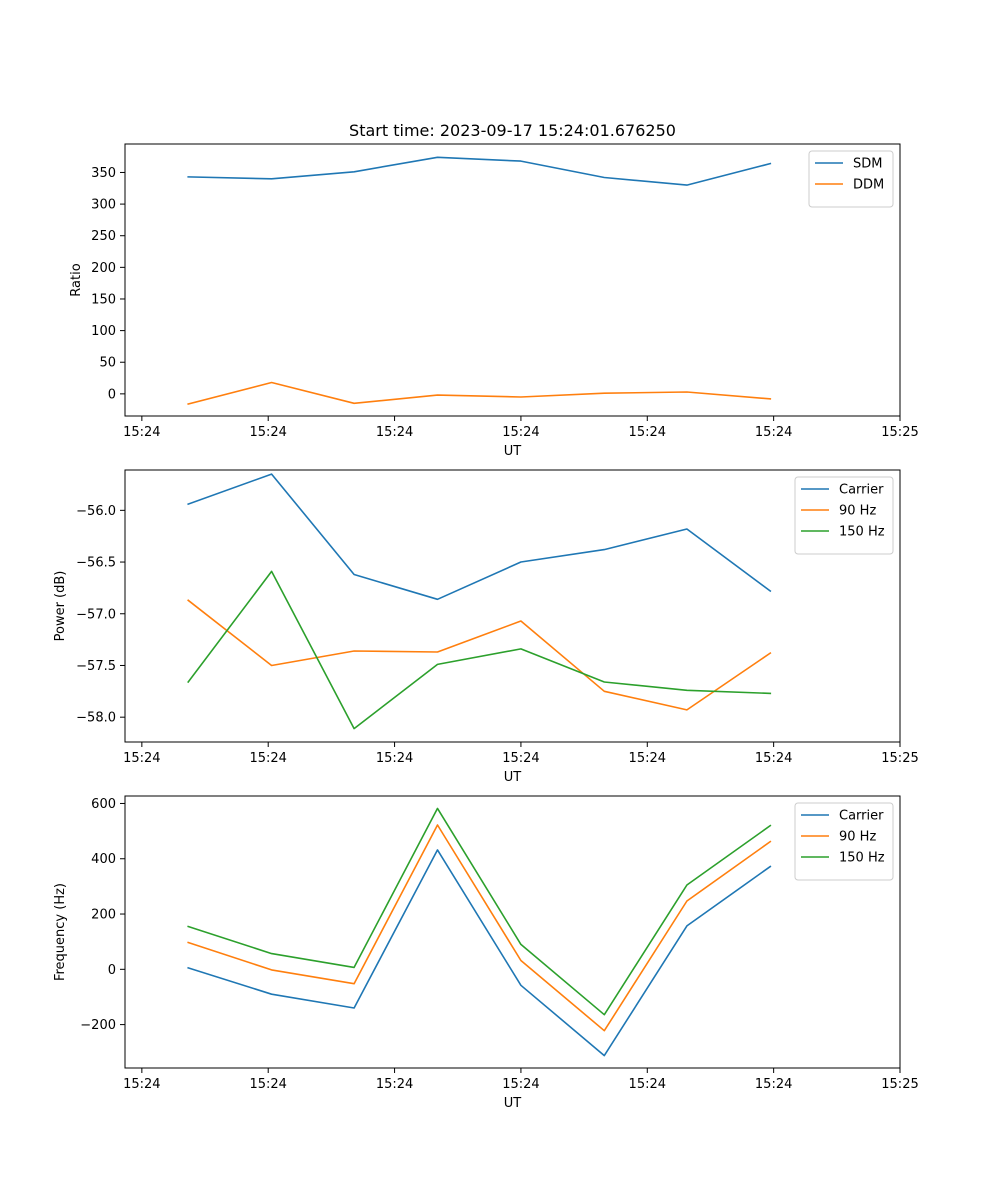 This screenshot has width=1000, height=1200. What do you see at coordinates (899, 758) in the screenshot?
I see `power-x-tick-label: 15:25` at bounding box center [899, 758].